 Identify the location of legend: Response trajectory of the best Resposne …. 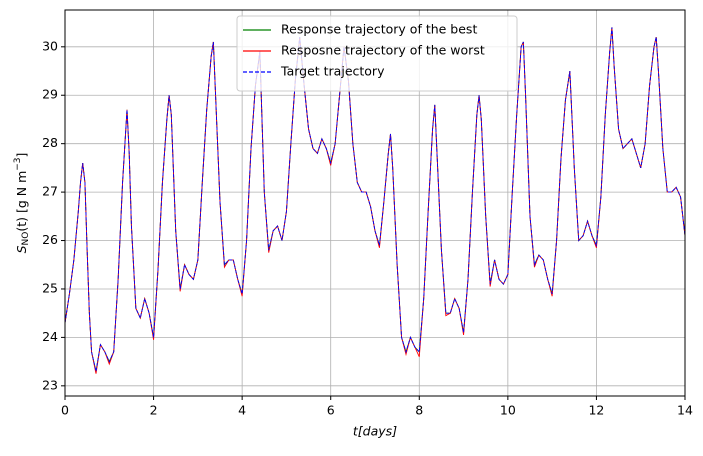
(377, 53).